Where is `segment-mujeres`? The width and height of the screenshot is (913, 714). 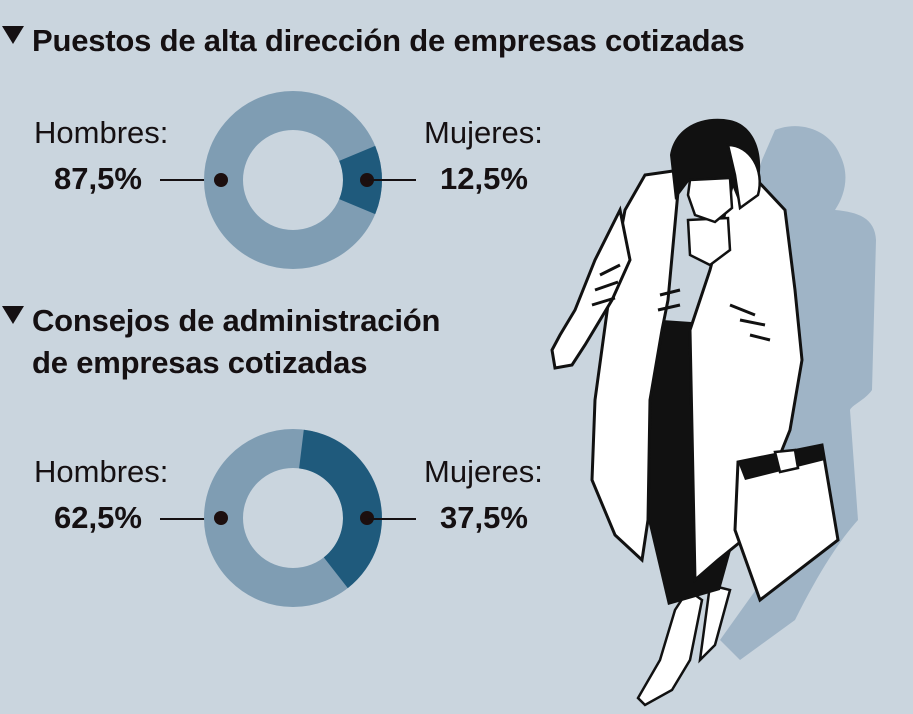
segment-mujeres is located at coordinates (340, 509).